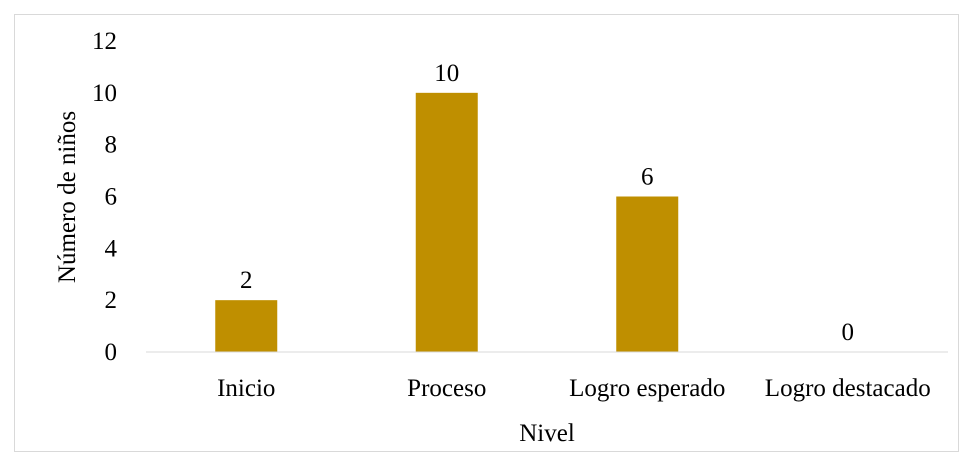  Describe the element at coordinates (446, 388) in the screenshot. I see `category-label: Proceso` at that location.